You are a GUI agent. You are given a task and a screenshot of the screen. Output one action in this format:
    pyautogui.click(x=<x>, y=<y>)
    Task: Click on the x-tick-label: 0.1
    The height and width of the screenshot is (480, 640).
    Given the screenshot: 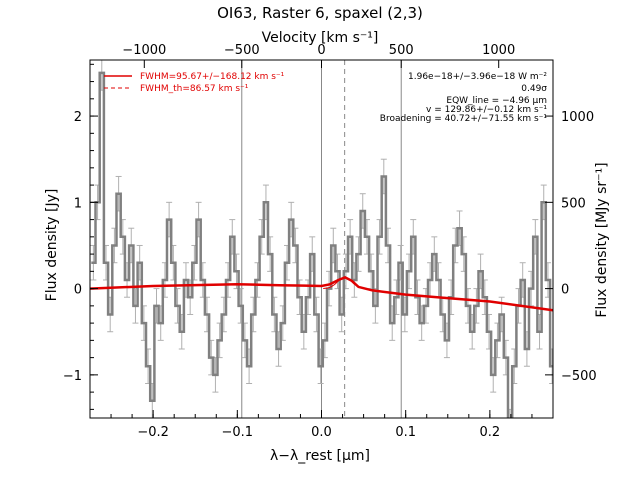 What is the action you would take?
    pyautogui.click(x=405, y=432)
    